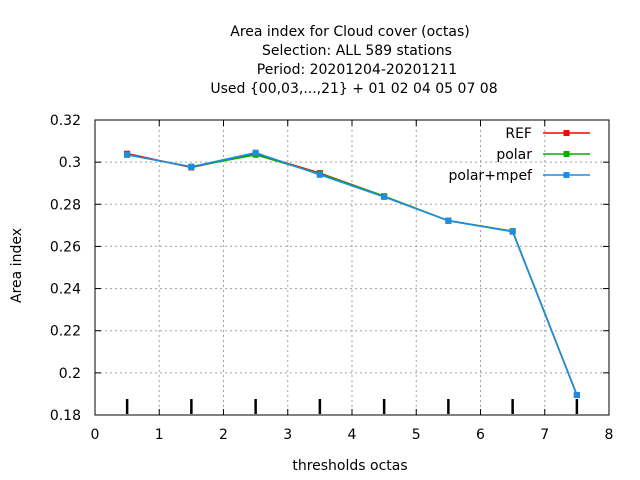 This screenshot has height=480, width=640. I want to click on x-tick-label: 4, so click(352, 435).